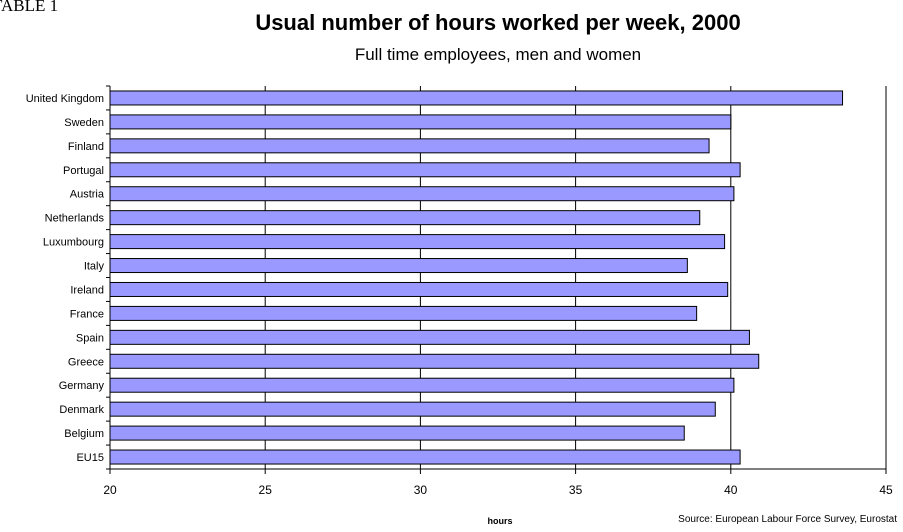 The image size is (903, 532). I want to click on x-tick-label-4: 40, so click(731, 490).